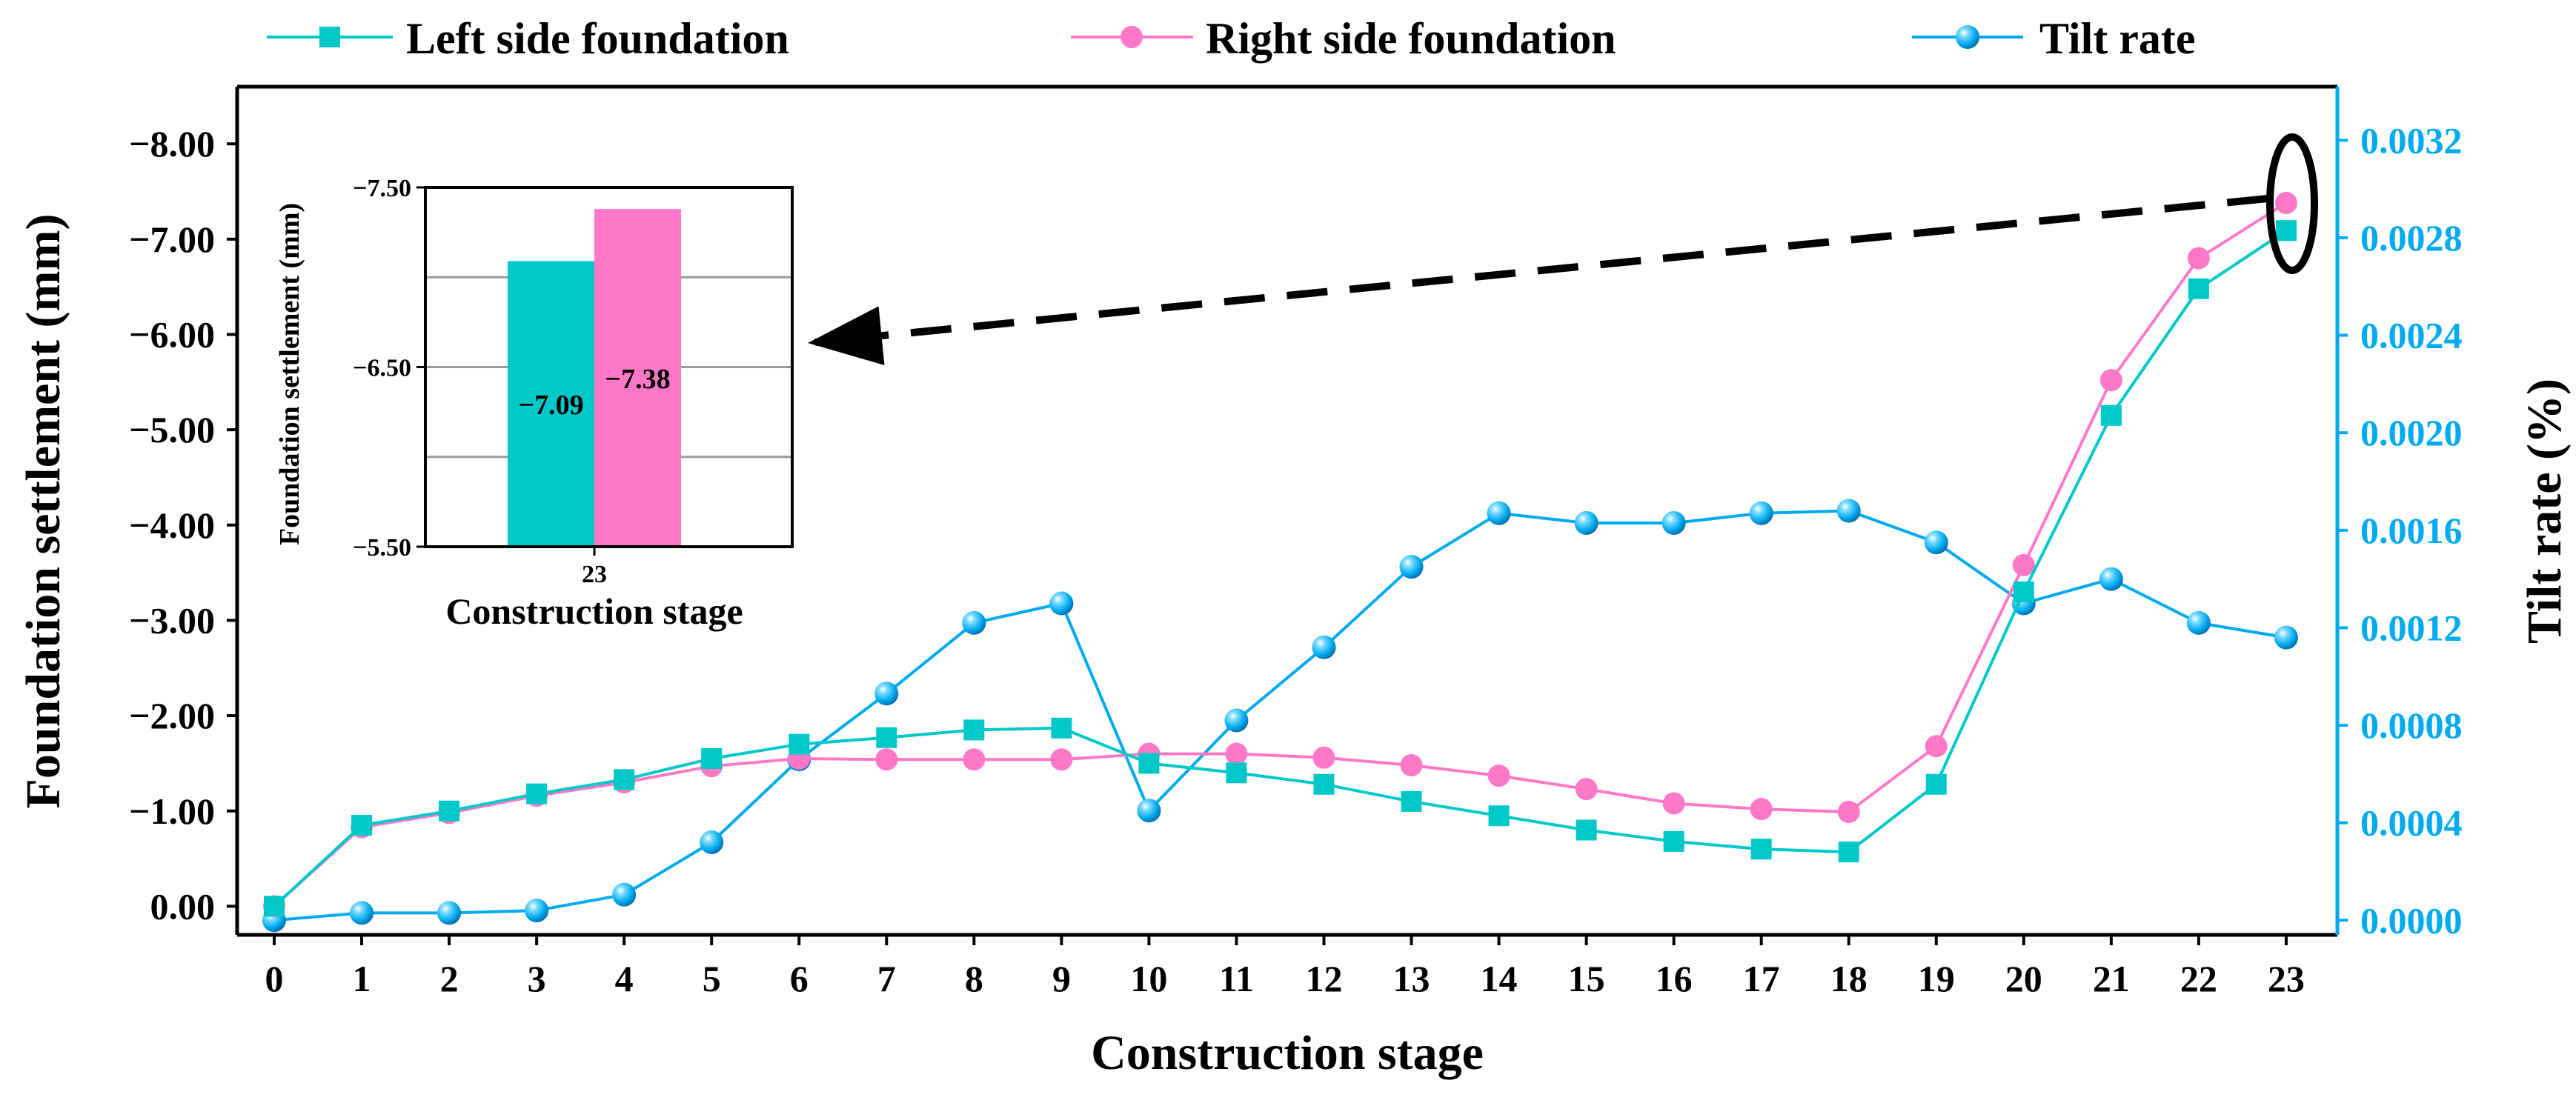  I want to click on inset-x-tick-label: 23, so click(594, 574).